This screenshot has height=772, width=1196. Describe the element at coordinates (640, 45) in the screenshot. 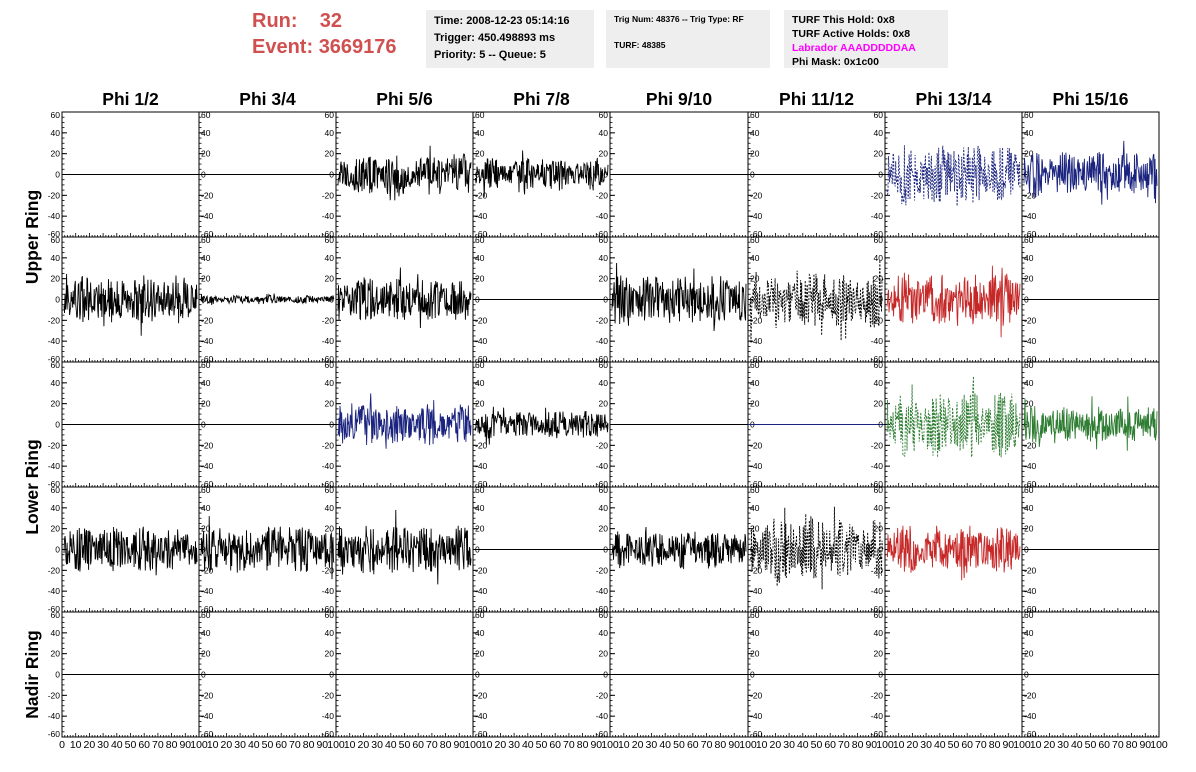

I see `turf-num-text: TURF: 48385` at that location.